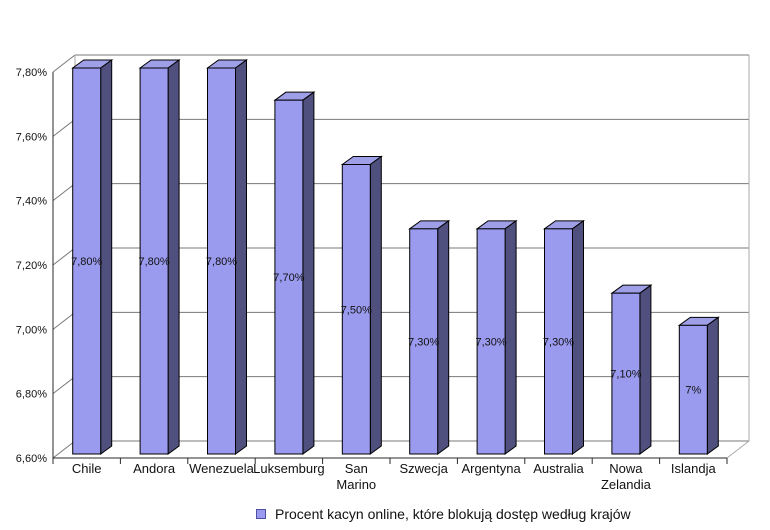 The height and width of the screenshot is (530, 770). What do you see at coordinates (626, 468) in the screenshot?
I see `x-axis-category-label: Nowa` at bounding box center [626, 468].